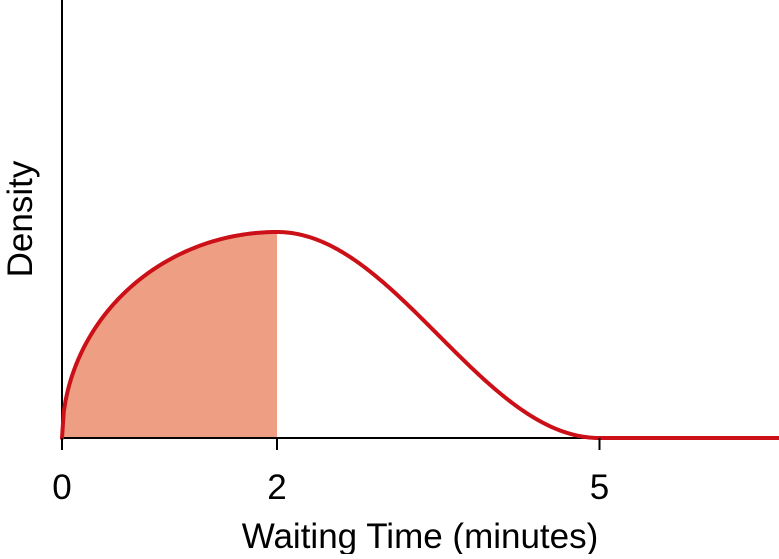 Image resolution: width=779 pixels, height=559 pixels. What do you see at coordinates (420, 535) in the screenshot?
I see `x-axis-label: Waiting Time (minutes)` at bounding box center [420, 535].